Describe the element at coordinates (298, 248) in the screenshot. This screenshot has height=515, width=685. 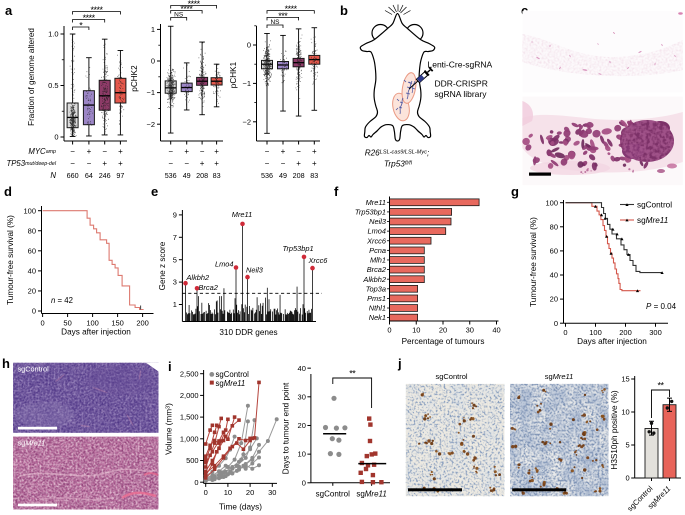
I see `svg-text: Trp53bp1` at that location.